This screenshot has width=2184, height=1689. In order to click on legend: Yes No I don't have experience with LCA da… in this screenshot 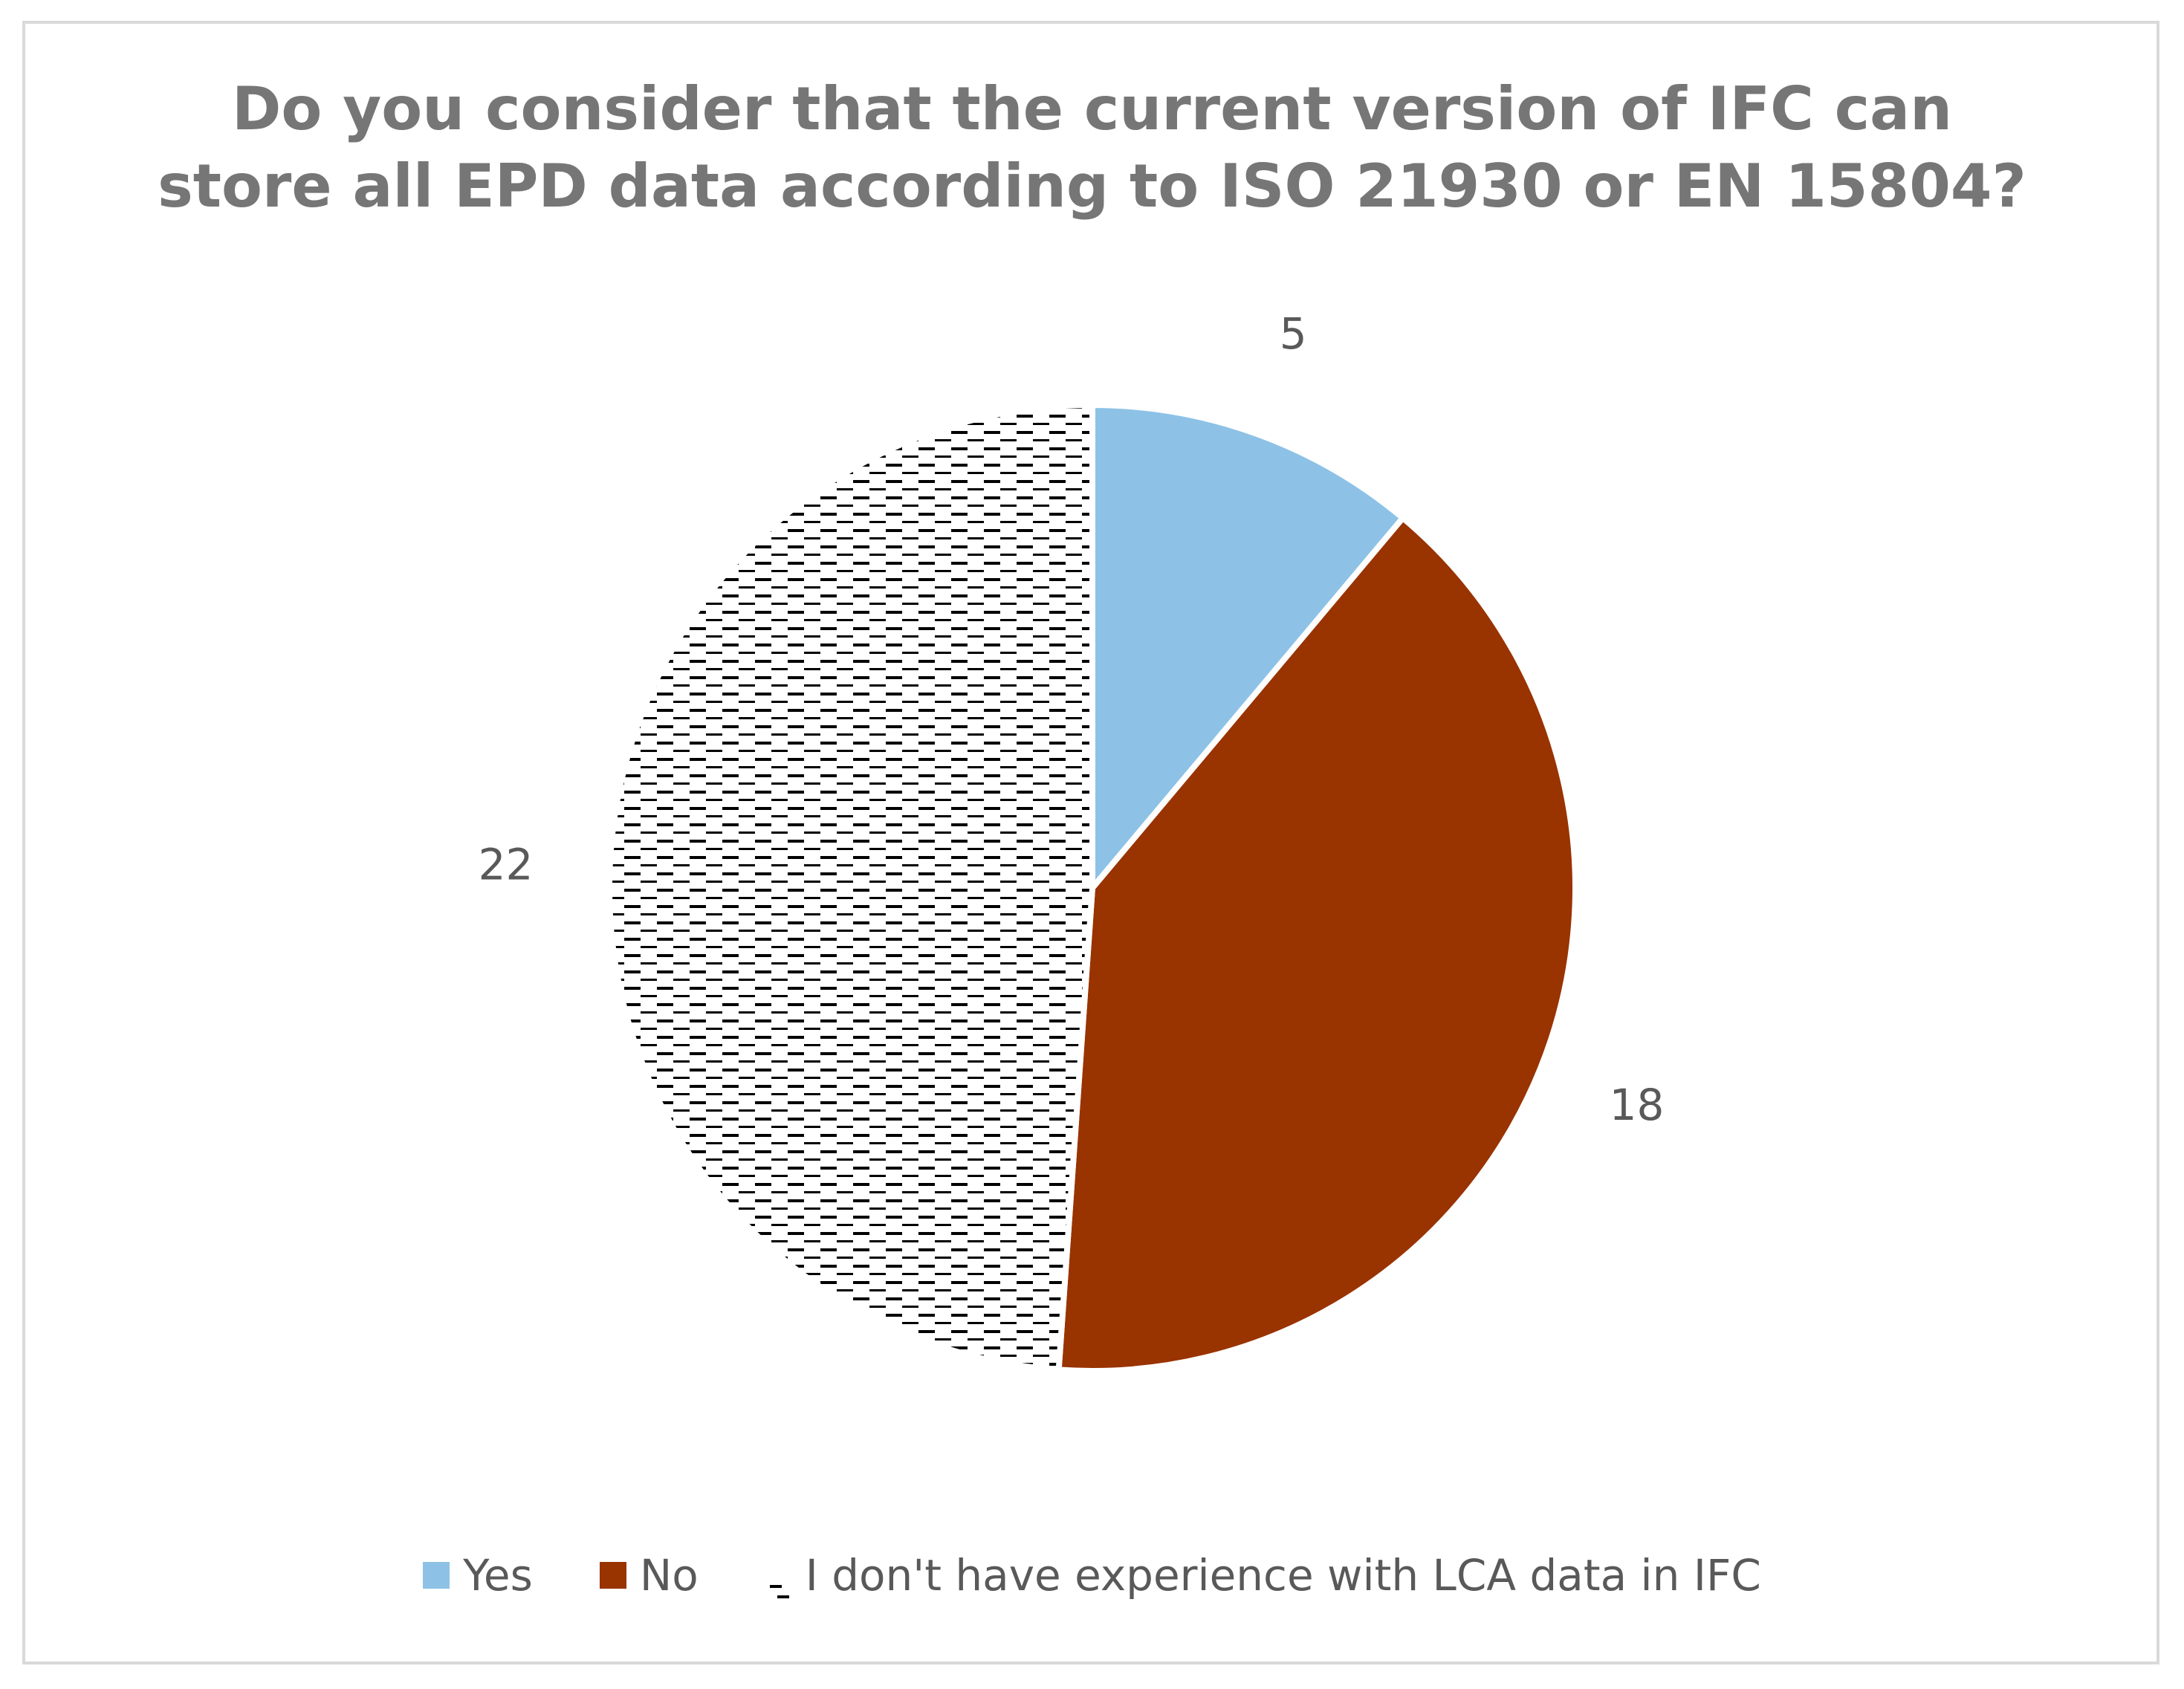, I will do `click(1092, 1575)`.